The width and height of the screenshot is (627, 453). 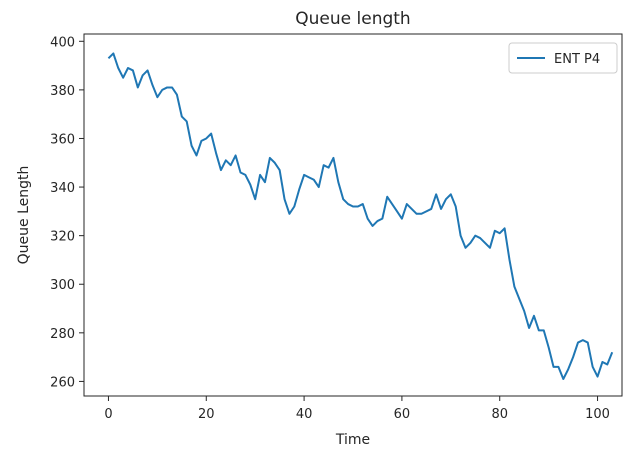 I want to click on x-tick-label: 60, so click(x=402, y=414).